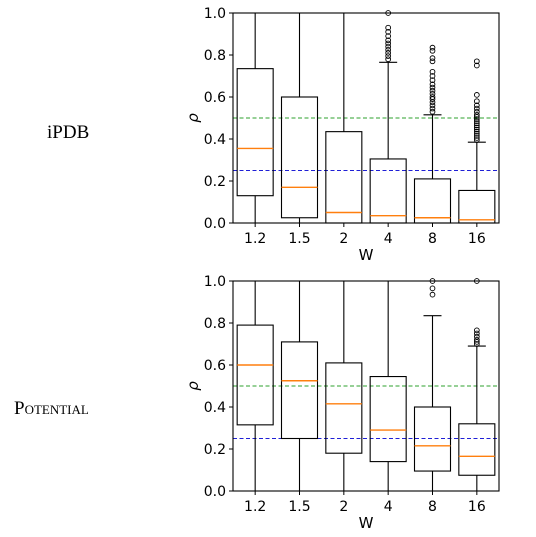 The width and height of the screenshot is (536, 537). Describe the element at coordinates (51, 408) in the screenshot. I see `row-label-potential: Potential` at that location.